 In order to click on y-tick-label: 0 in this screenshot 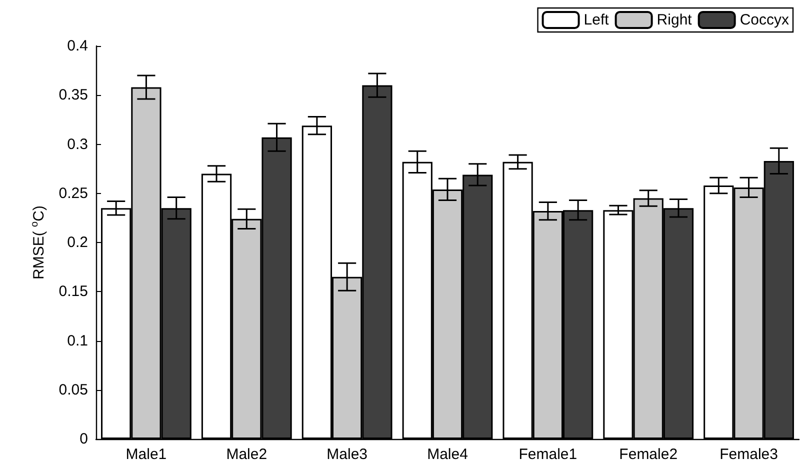, I will do `click(84, 439)`.